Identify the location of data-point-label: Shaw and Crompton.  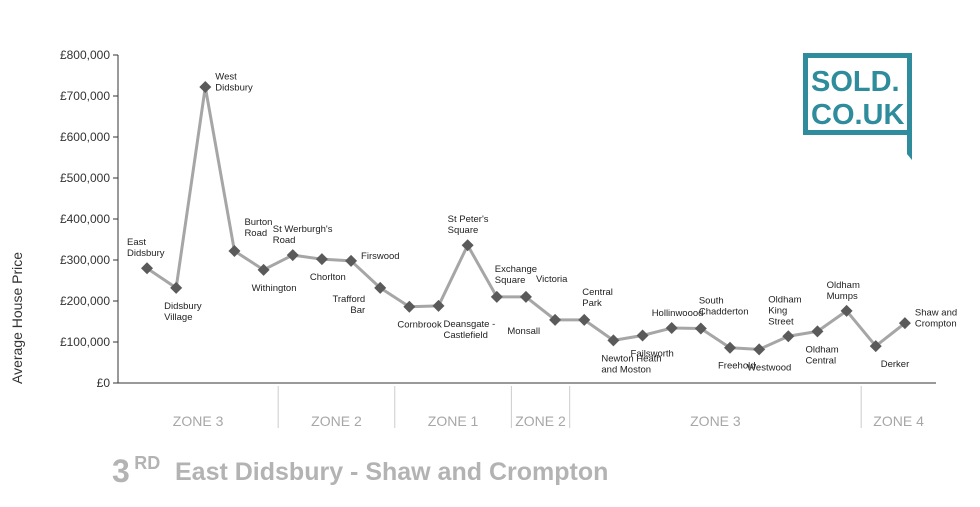
(936, 319).